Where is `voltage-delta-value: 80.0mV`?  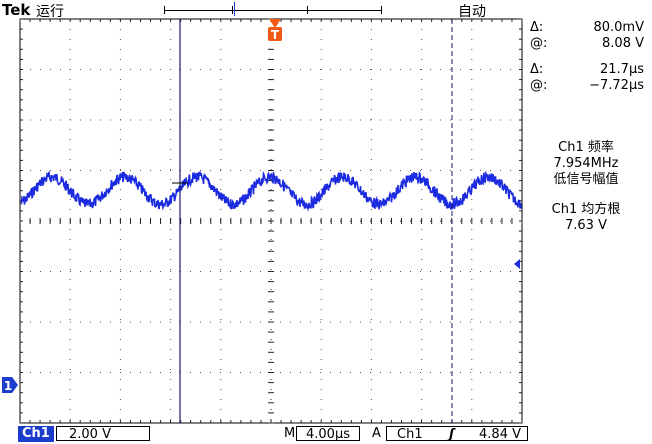
voltage-delta-value: 80.0mV is located at coordinates (618, 27).